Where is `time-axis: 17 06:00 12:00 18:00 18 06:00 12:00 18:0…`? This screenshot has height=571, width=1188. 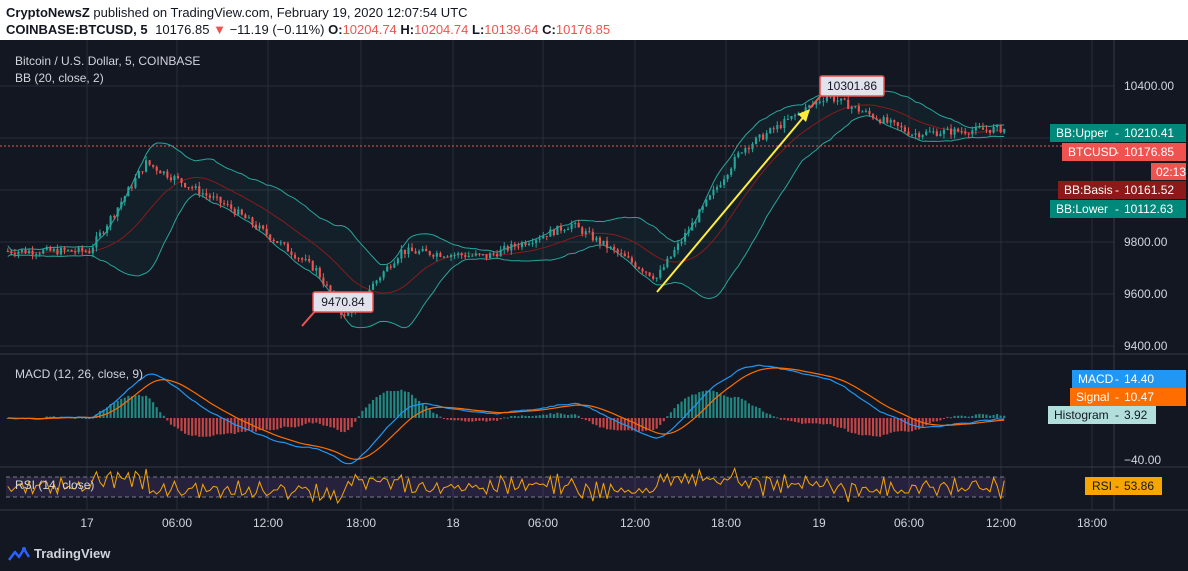
time-axis: 17 06:00 12:00 18:00 18 06:00 12:00 18:0… is located at coordinates (593, 523).